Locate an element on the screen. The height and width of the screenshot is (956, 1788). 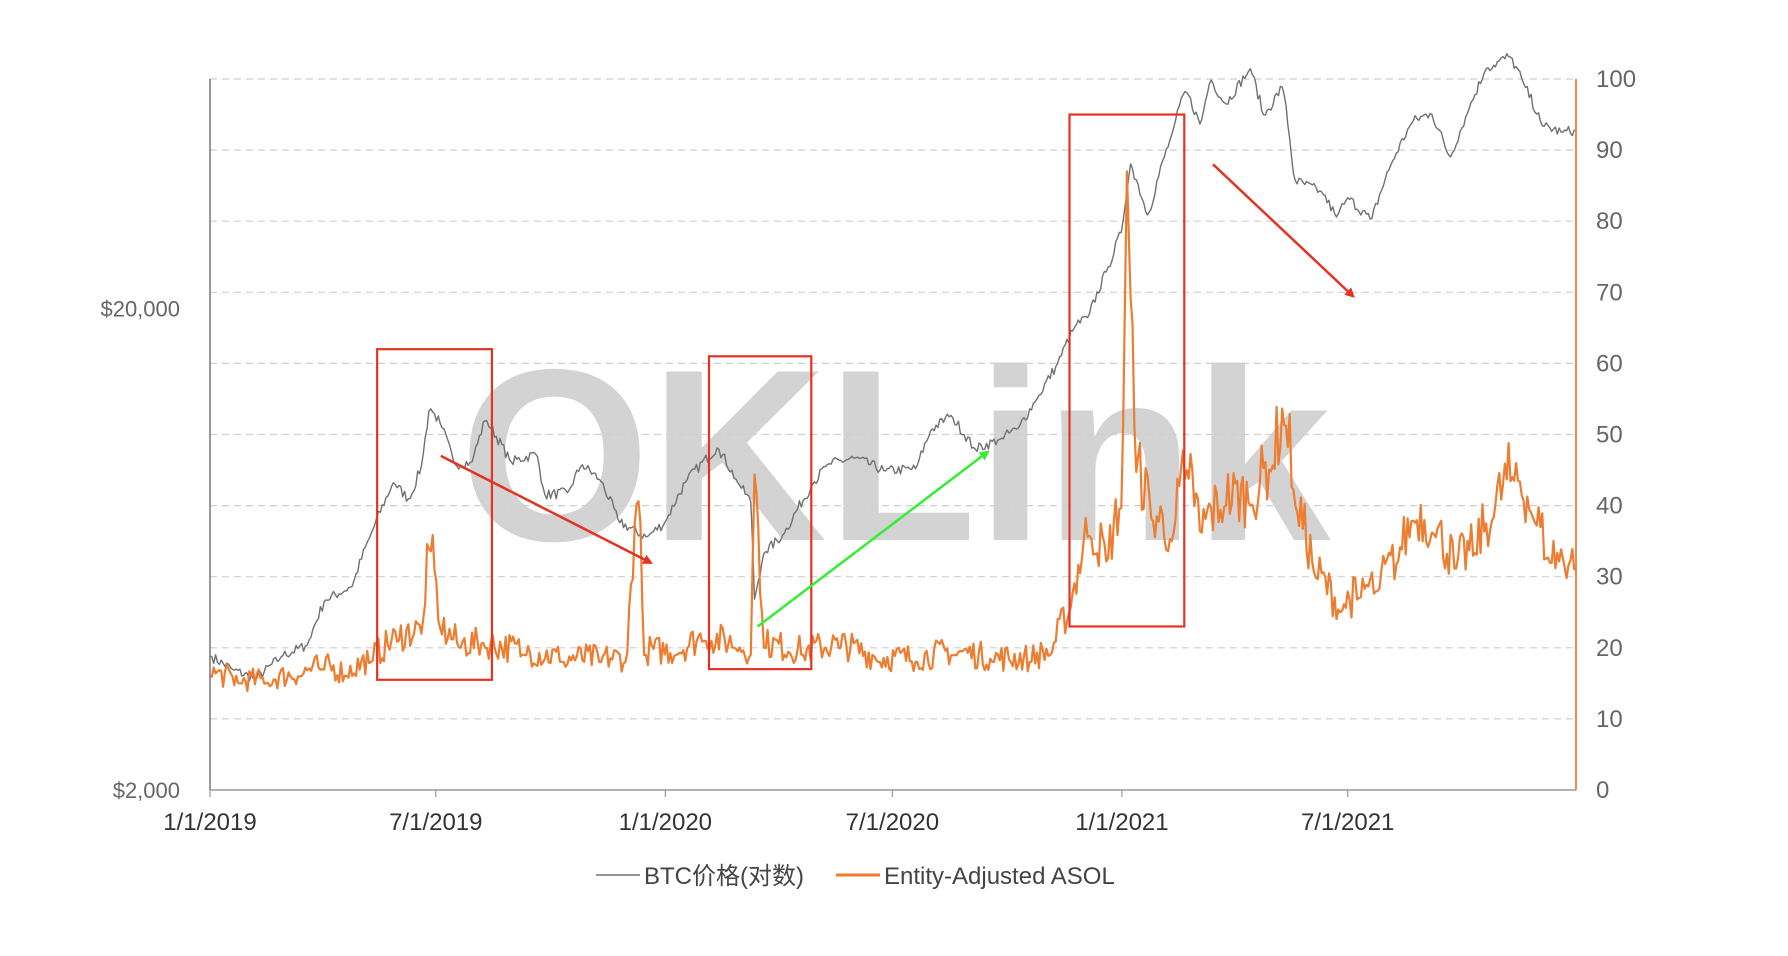
y-right-tick-label: 60 is located at coordinates (1609, 363).